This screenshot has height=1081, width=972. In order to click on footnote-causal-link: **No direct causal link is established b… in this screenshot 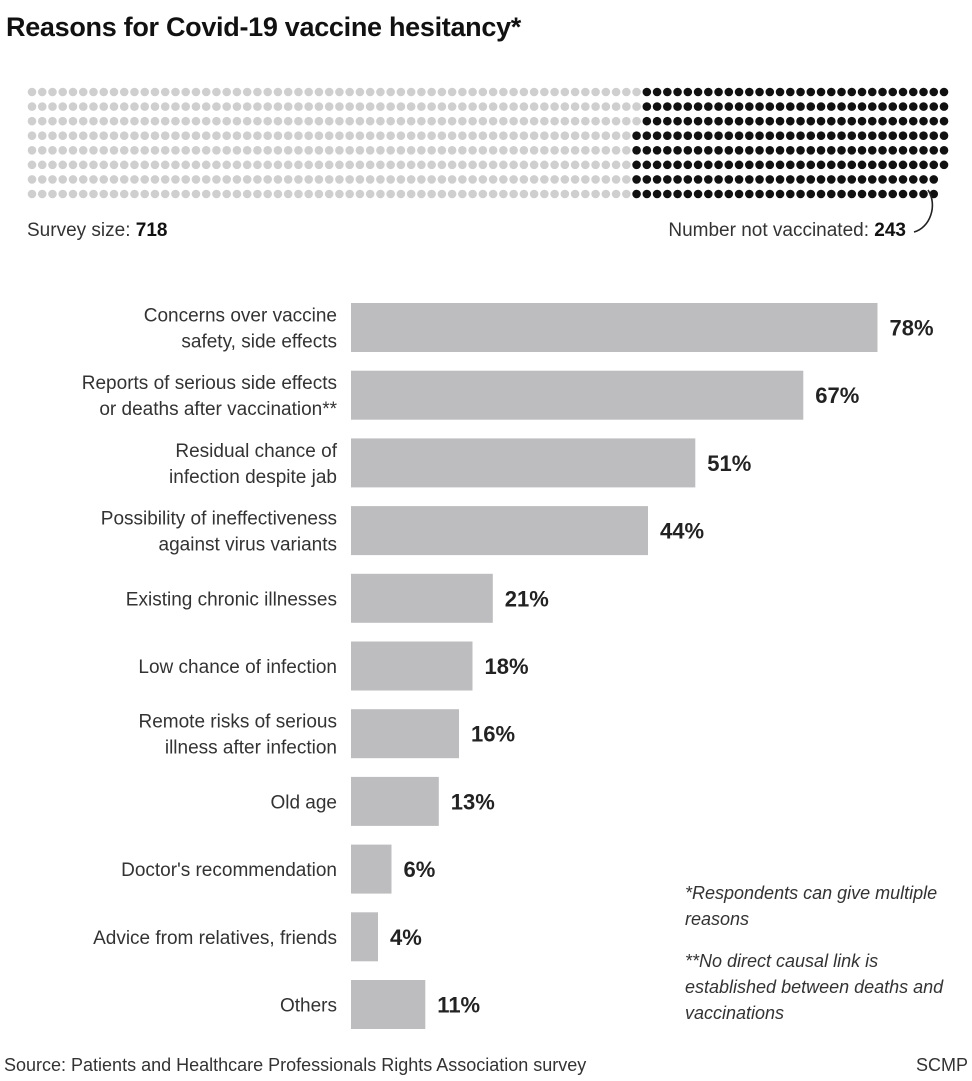, I will do `click(814, 987)`.